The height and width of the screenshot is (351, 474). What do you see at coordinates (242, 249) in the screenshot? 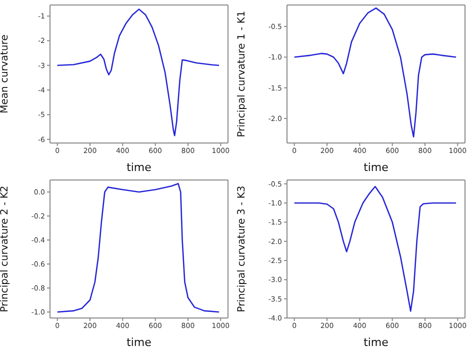
I see `y-axis-title: Principal curvature 3 - K3` at bounding box center [242, 249].